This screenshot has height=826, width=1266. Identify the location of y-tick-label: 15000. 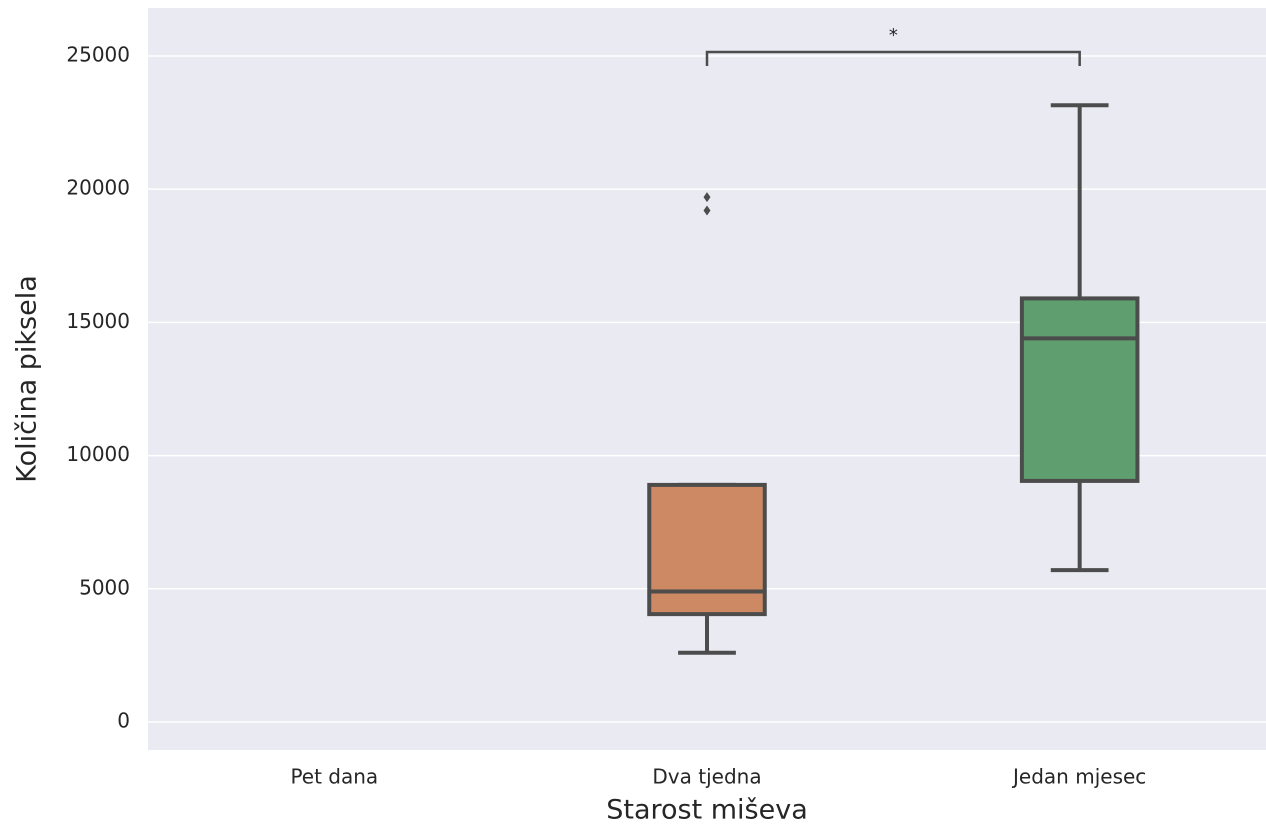
(98, 321).